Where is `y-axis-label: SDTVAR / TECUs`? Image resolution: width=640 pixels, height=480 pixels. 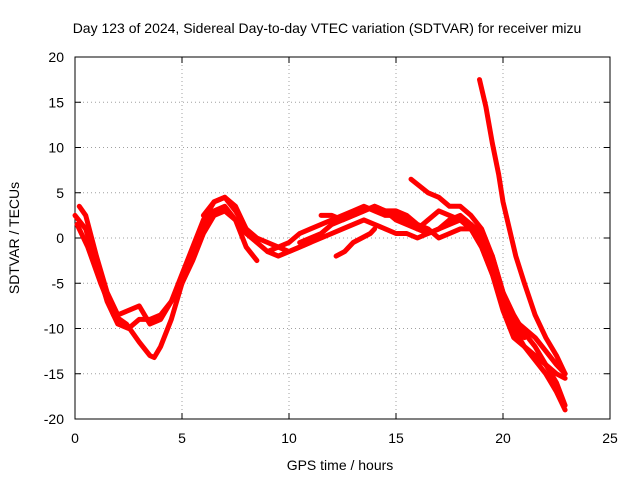 y-axis-label: SDTVAR / TECUs is located at coordinates (14, 238).